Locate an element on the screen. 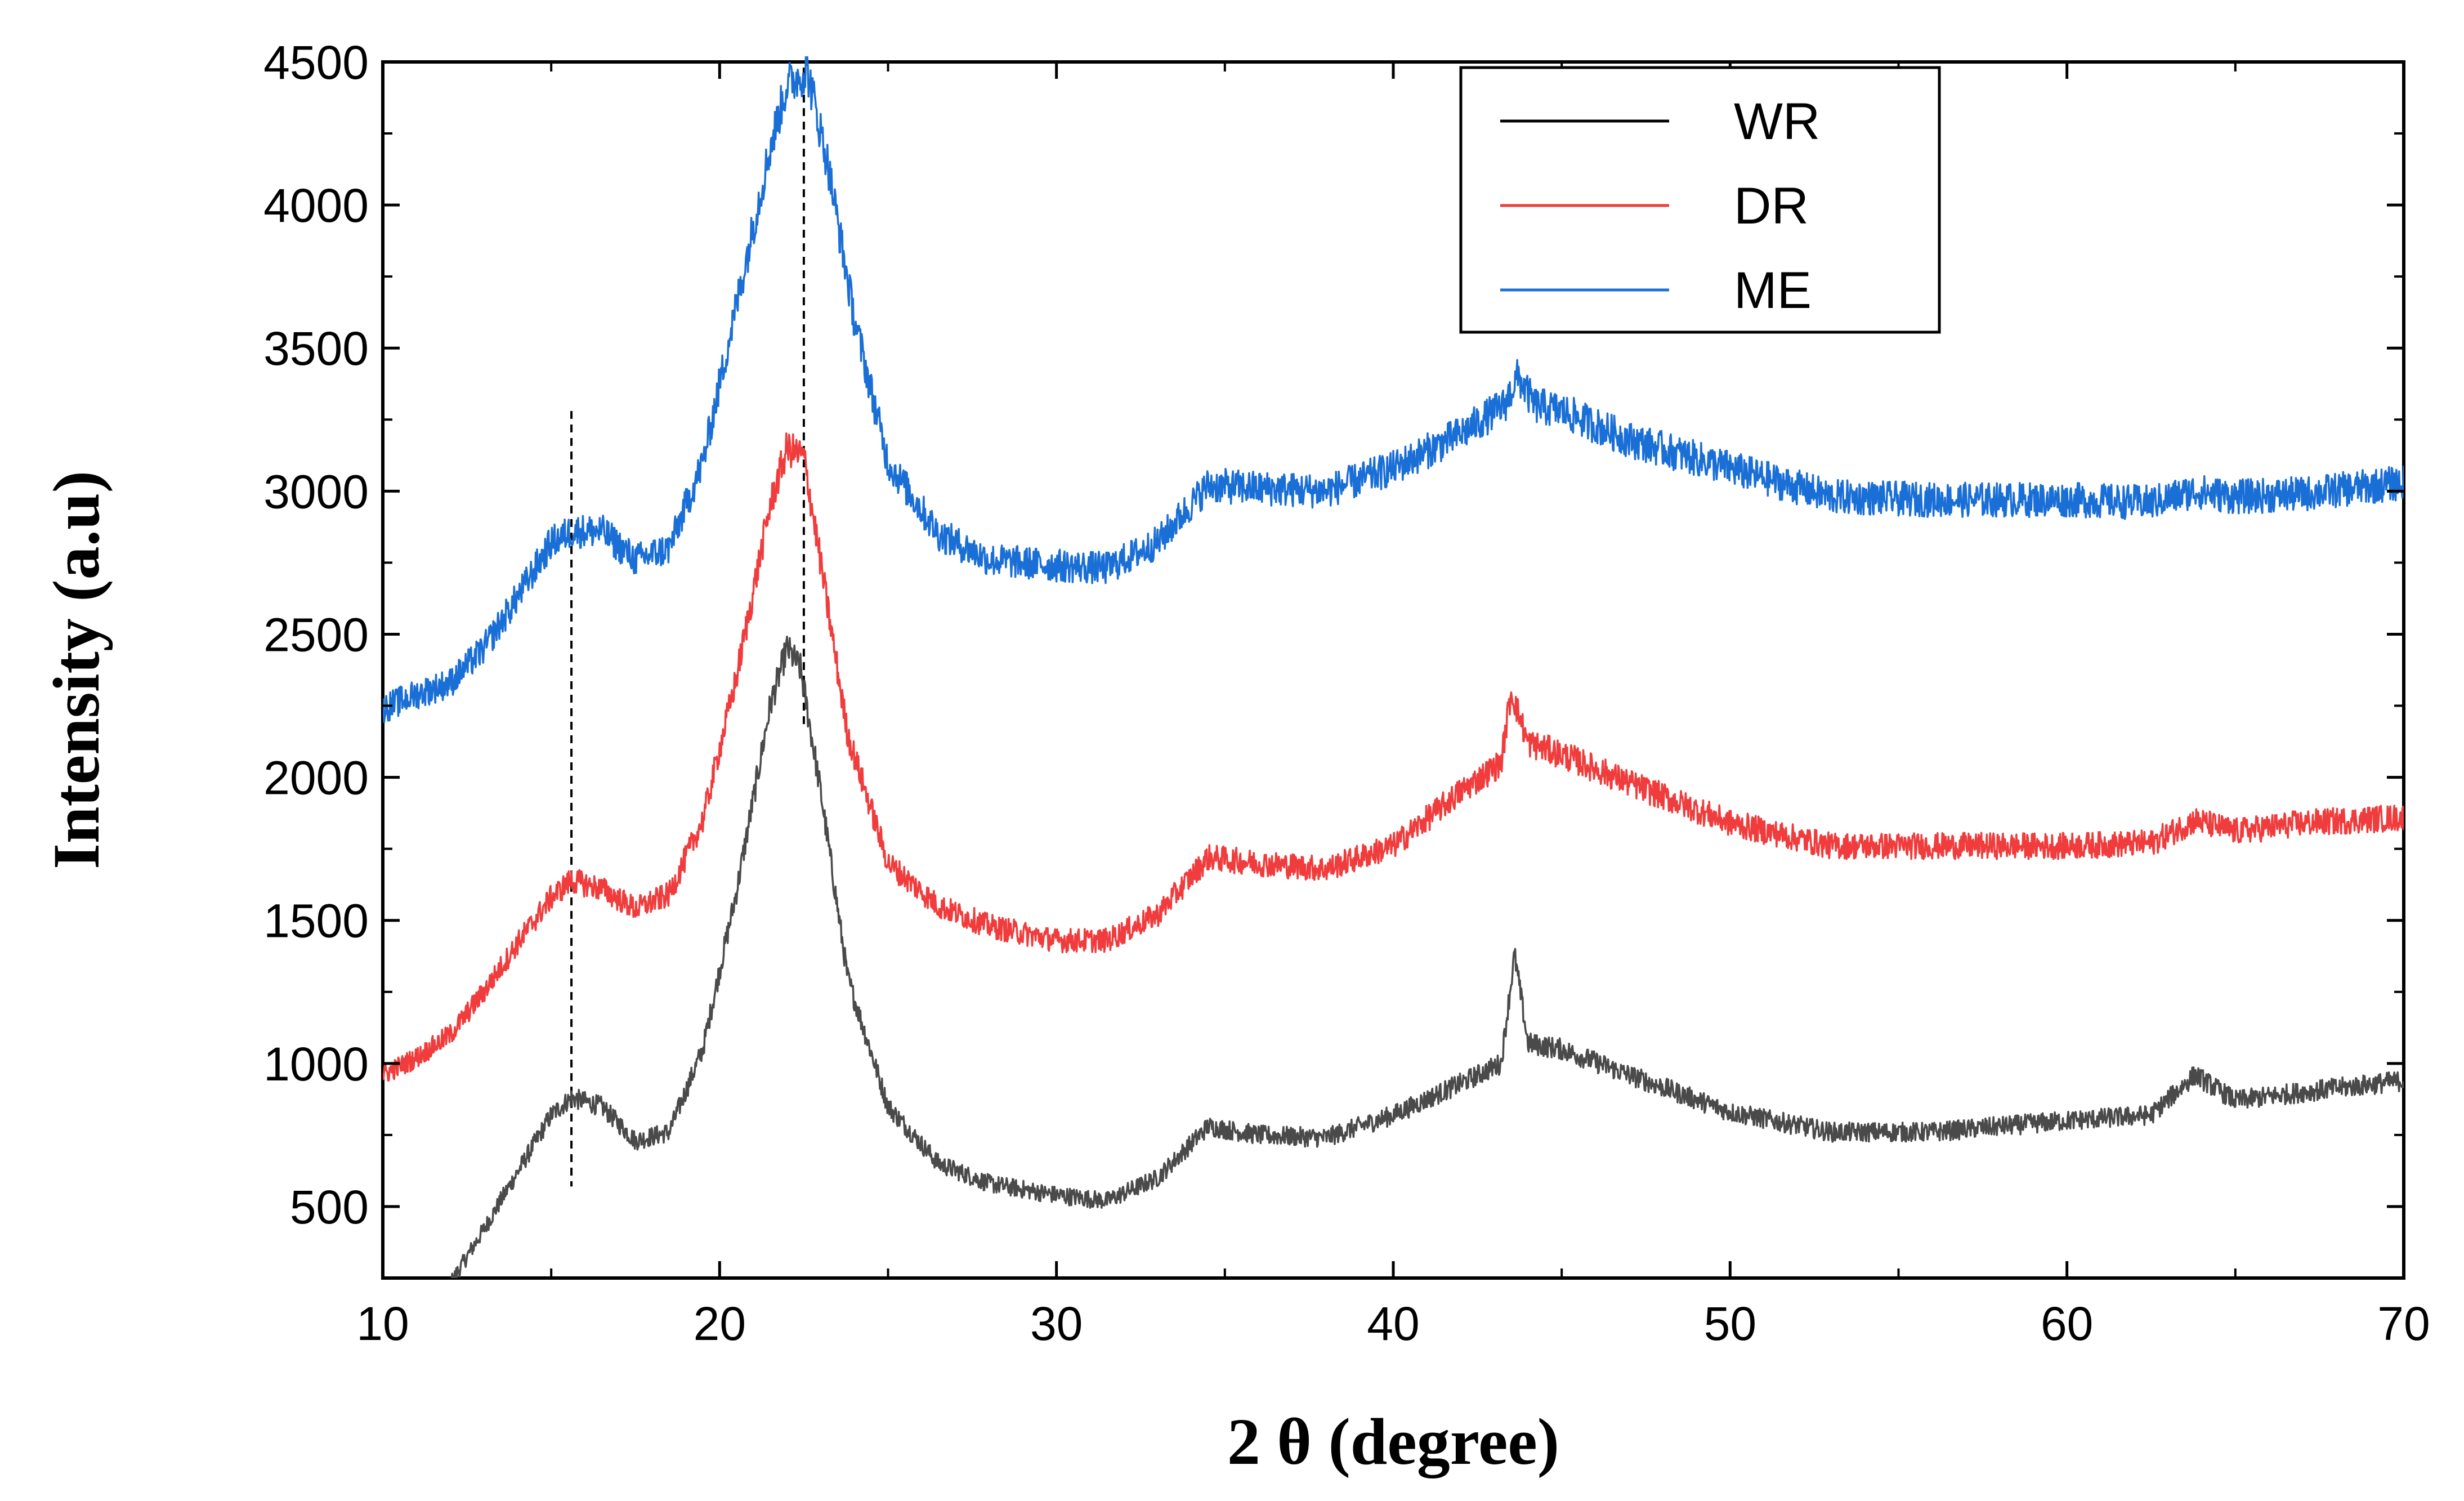 Image resolution: width=2464 pixels, height=1501 pixels. legend: WR DR ME is located at coordinates (1700, 200).